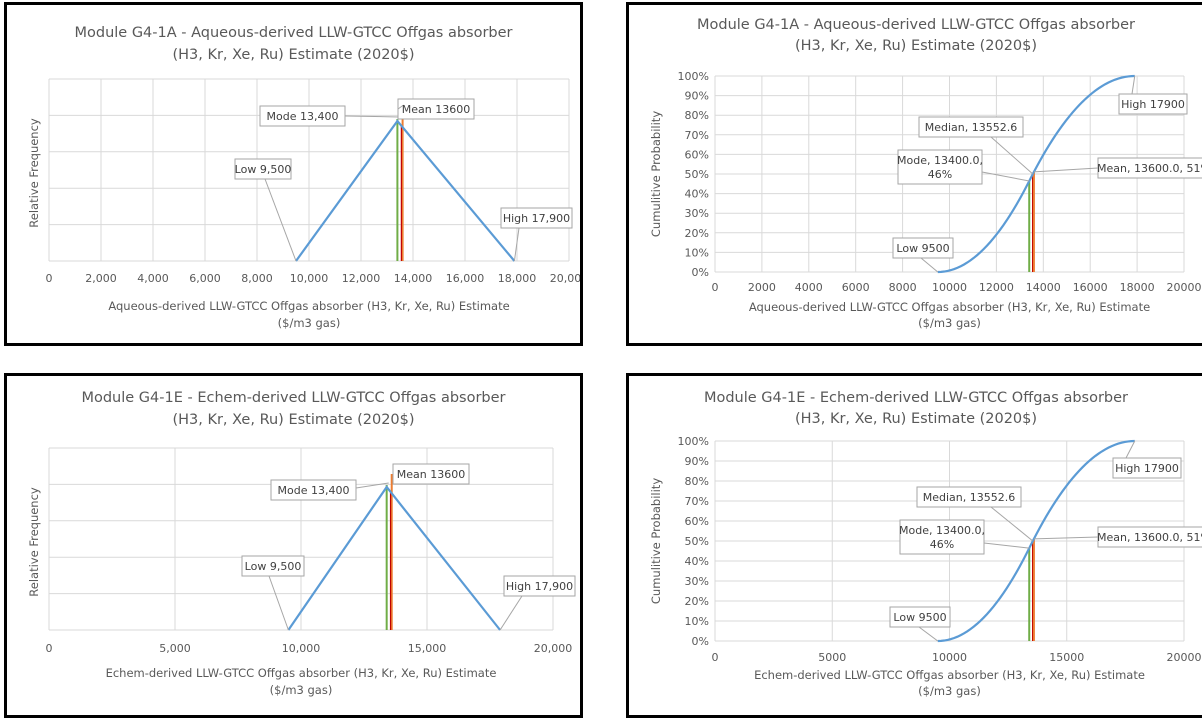 This screenshot has height=718, width=1202. I want to click on y-tick-label: 60%, so click(697, 521).